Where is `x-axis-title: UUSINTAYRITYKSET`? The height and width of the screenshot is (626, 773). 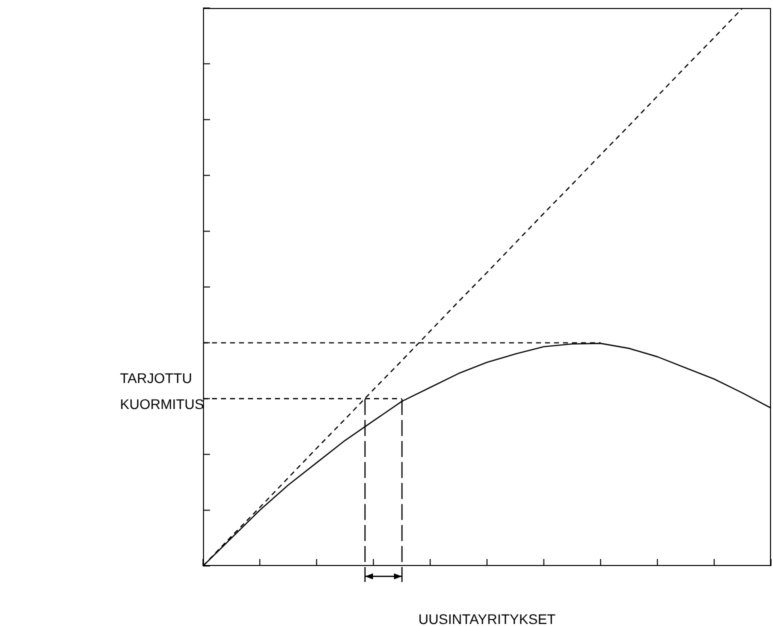
x-axis-title: UUSINTAYRITYKSET is located at coordinates (487, 618).